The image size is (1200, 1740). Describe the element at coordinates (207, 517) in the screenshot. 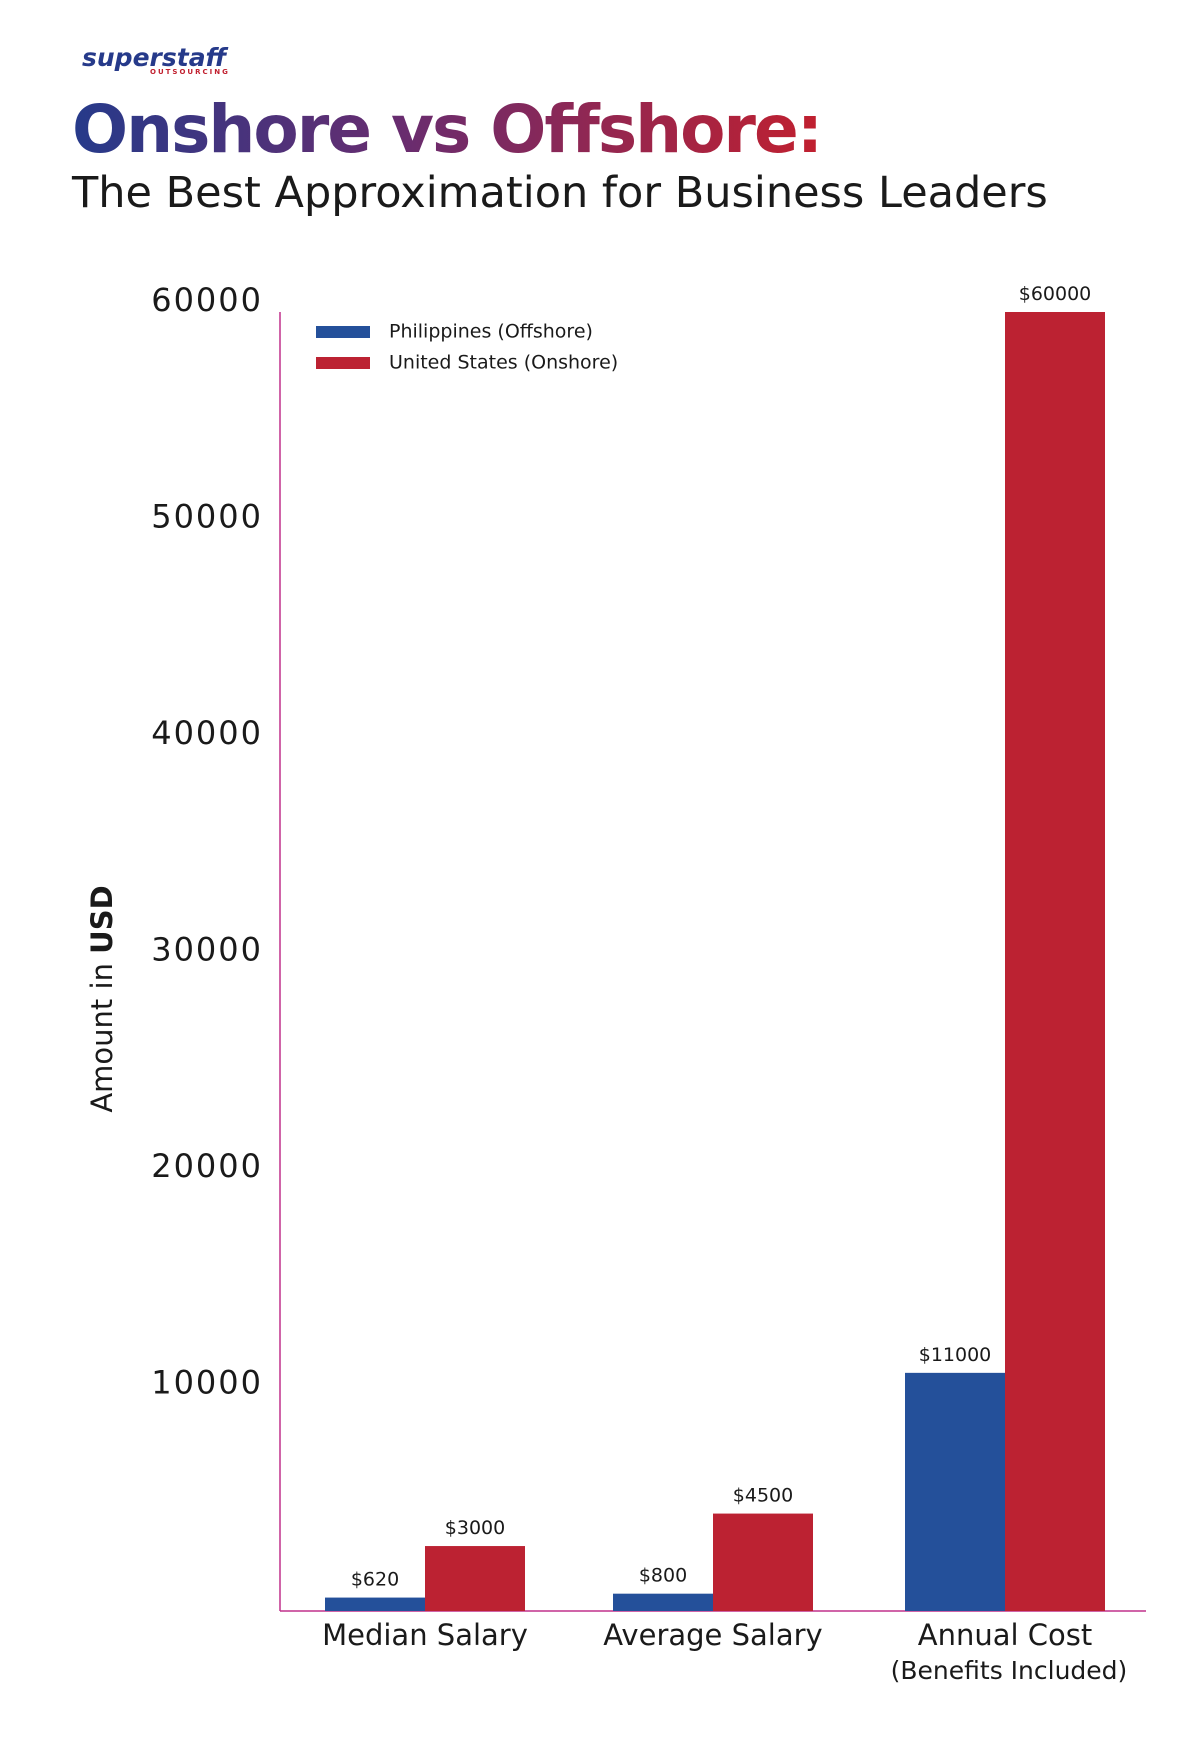

I see `y-tick-label: 50000` at that location.